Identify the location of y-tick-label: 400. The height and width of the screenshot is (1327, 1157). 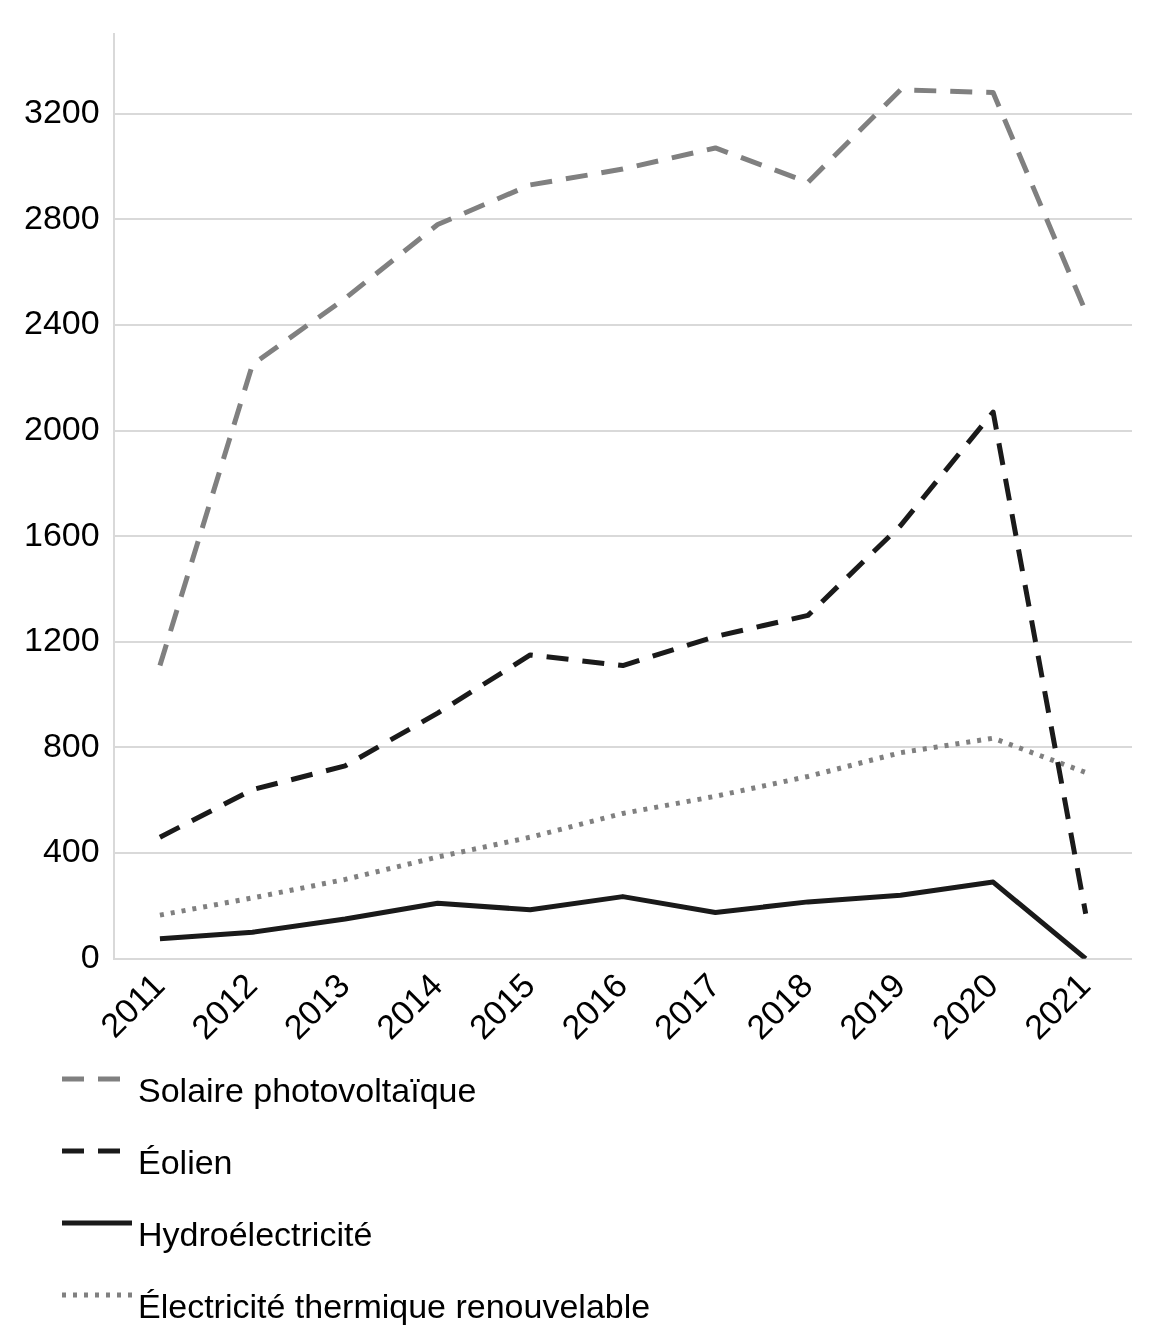
(71, 850).